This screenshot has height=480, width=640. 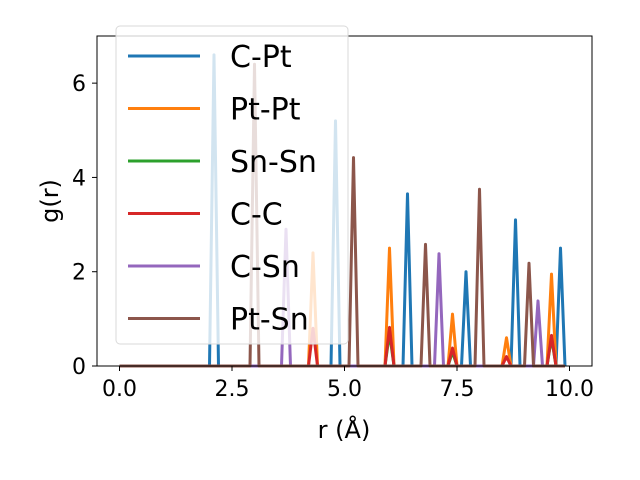 I want to click on x-tick-label: 2.5, so click(x=232, y=389).